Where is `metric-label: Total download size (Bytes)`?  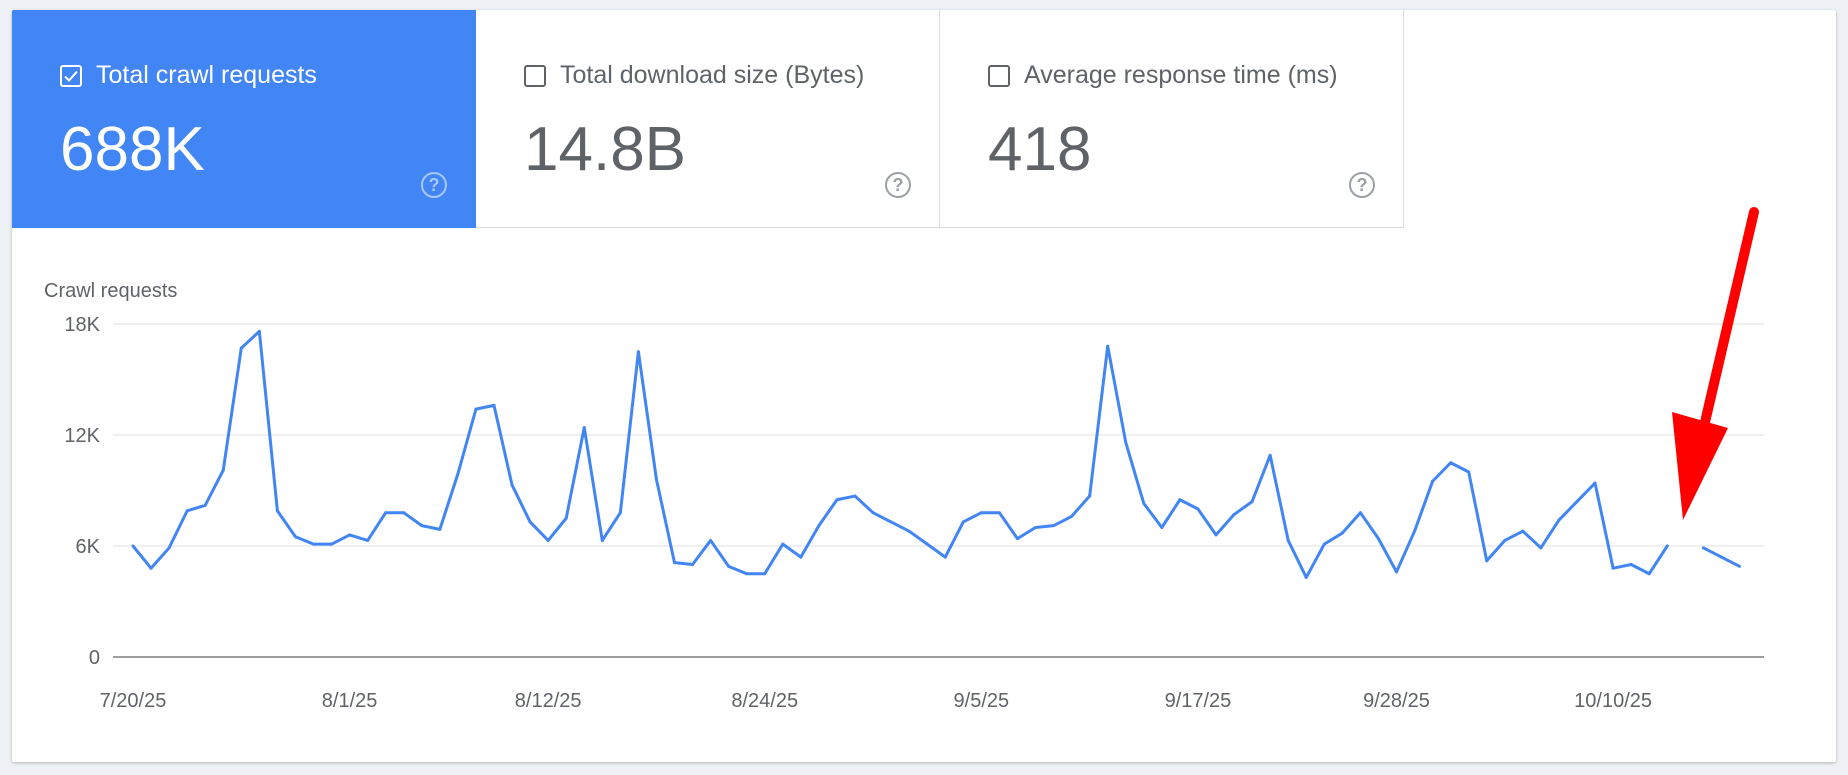
metric-label: Total download size (Bytes) is located at coordinates (694, 75).